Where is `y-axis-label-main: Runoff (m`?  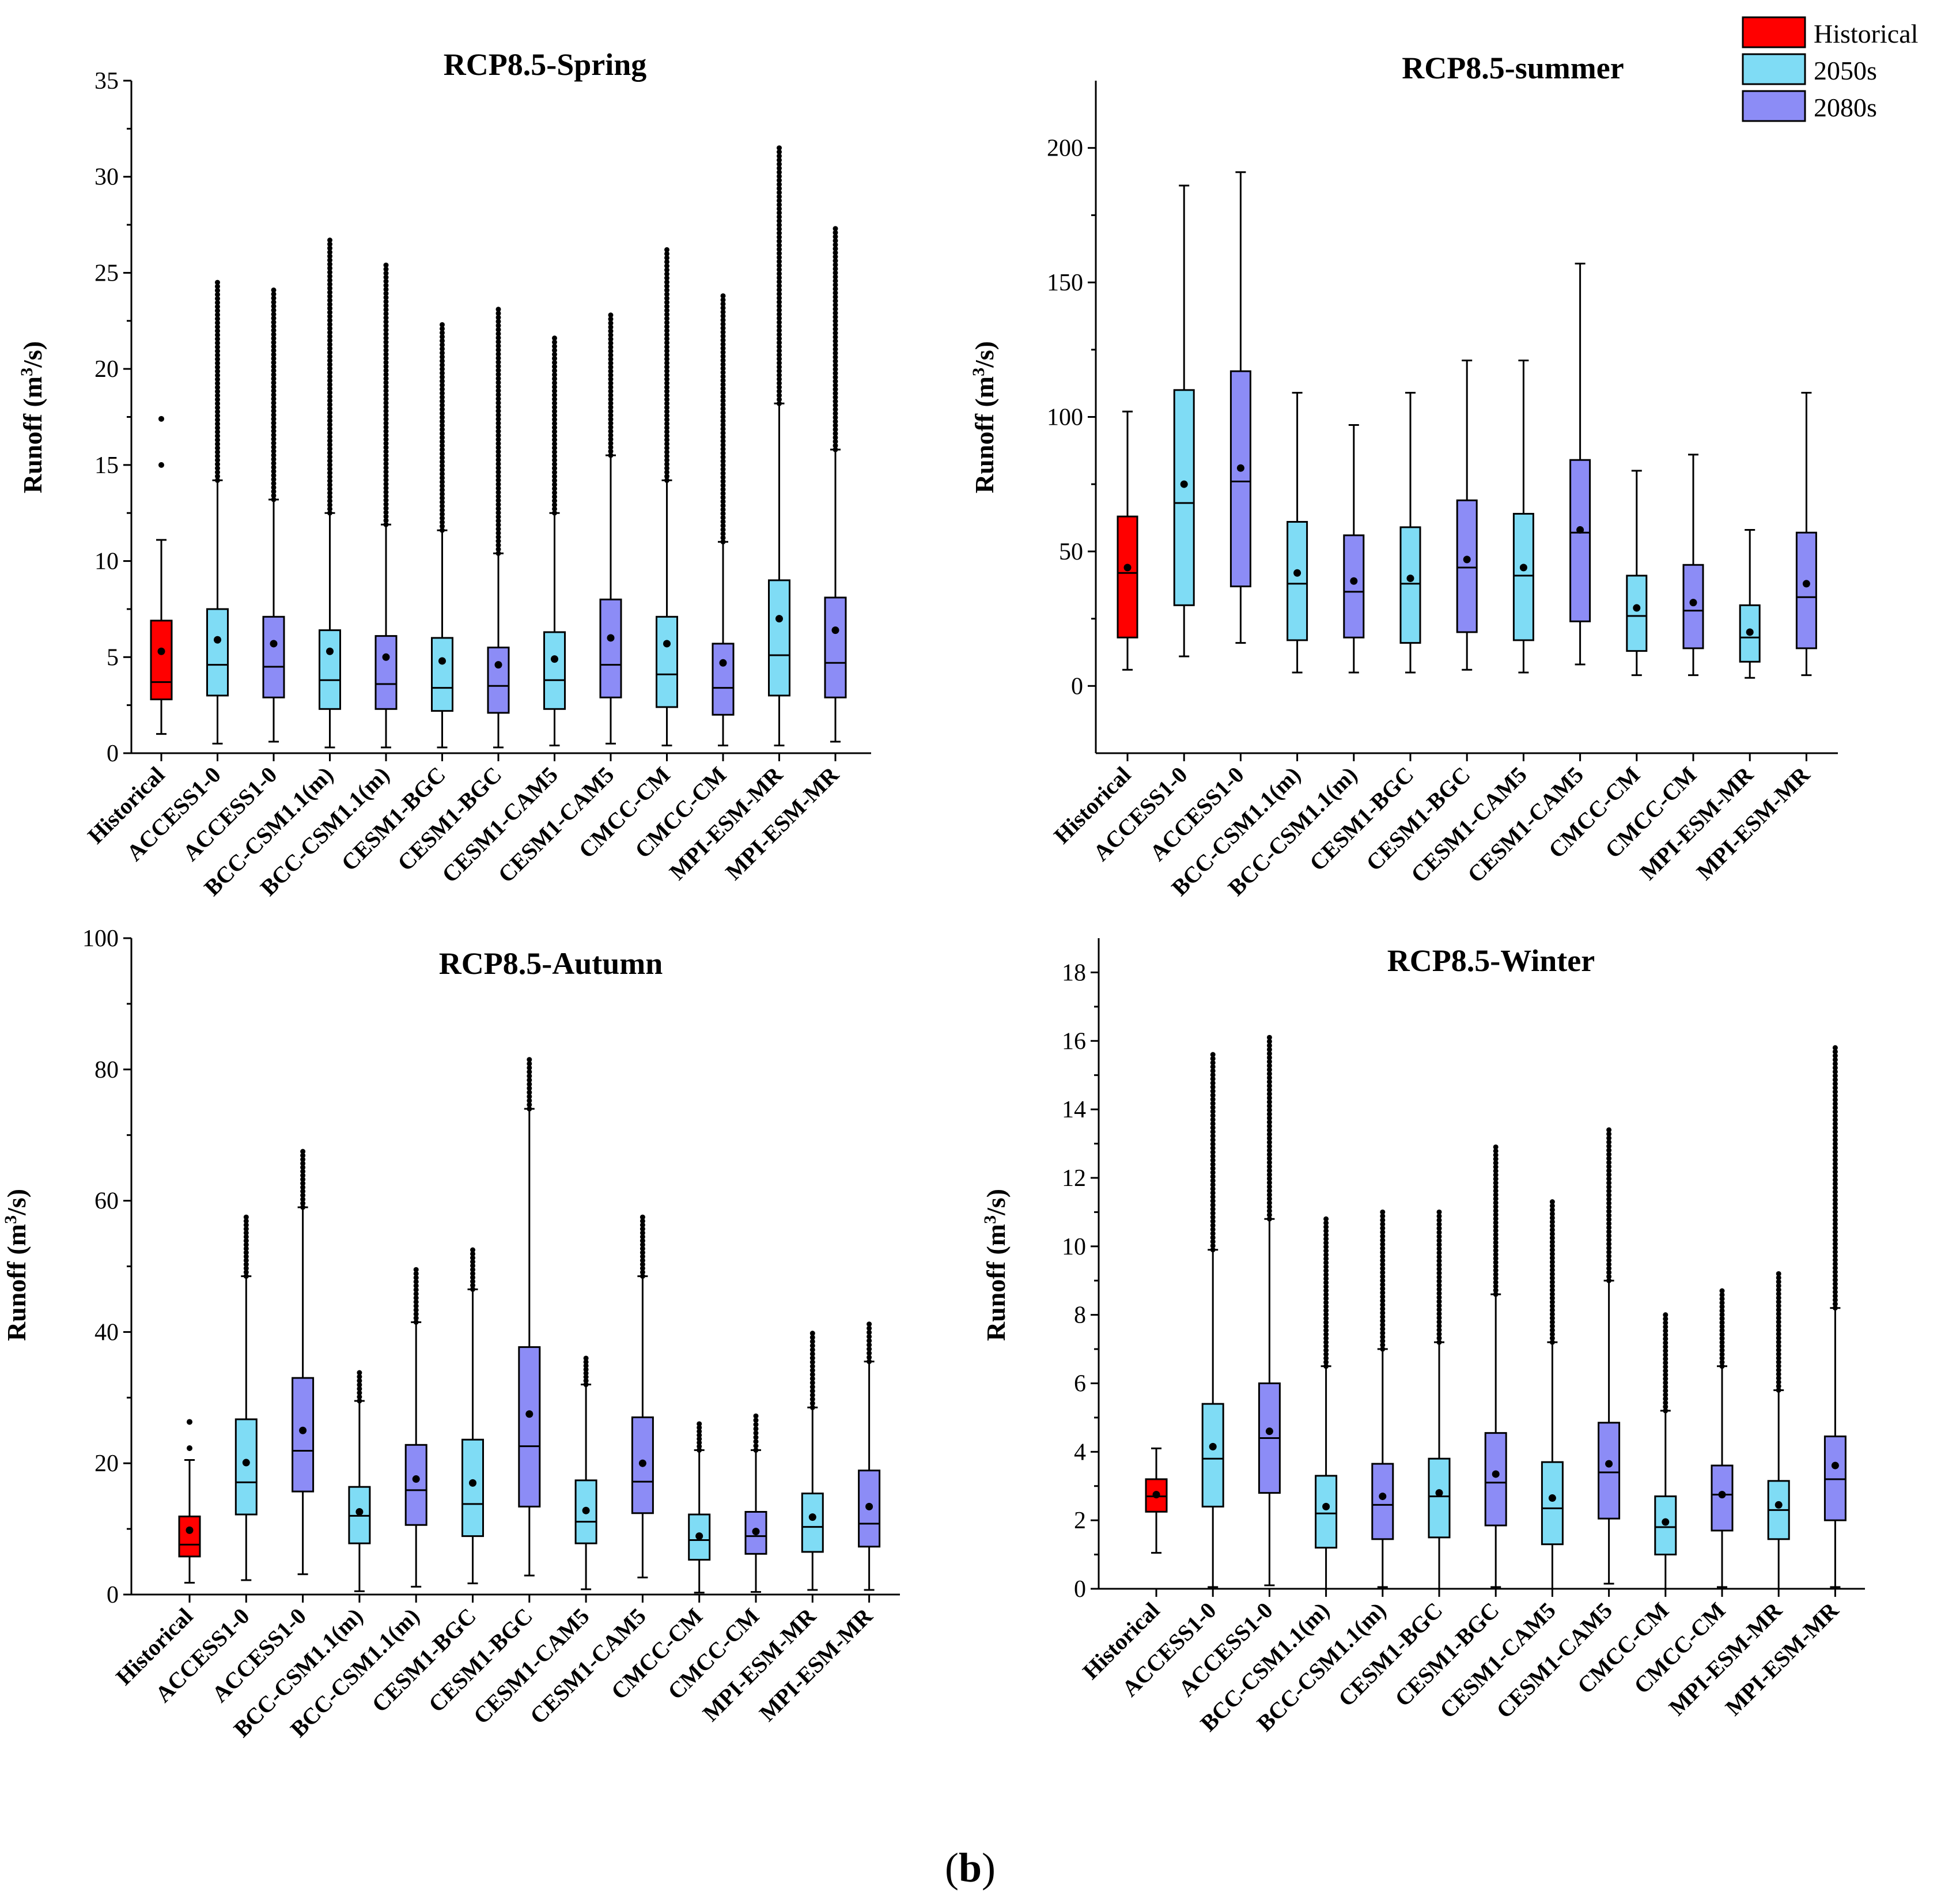
y-axis-label-main: Runoff (m is located at coordinates (32, 434).